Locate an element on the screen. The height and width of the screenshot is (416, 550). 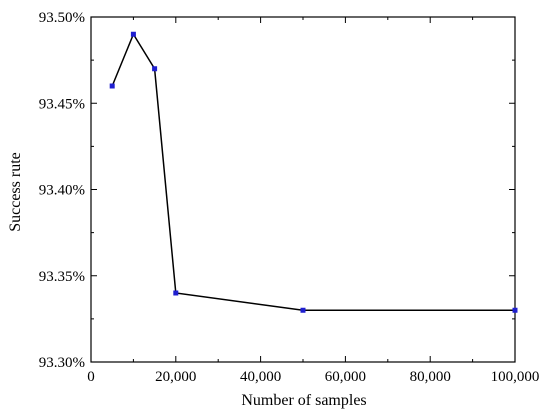
y-tick-label: 93.45% is located at coordinates (62, 104).